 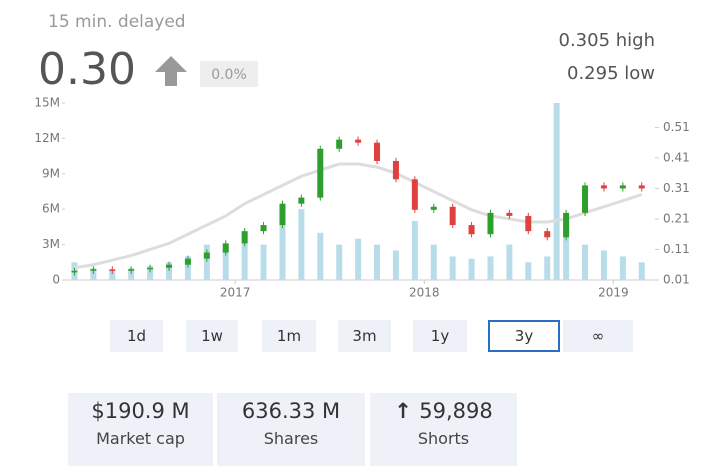 I want to click on x-tick-label: 2018, so click(x=424, y=293).